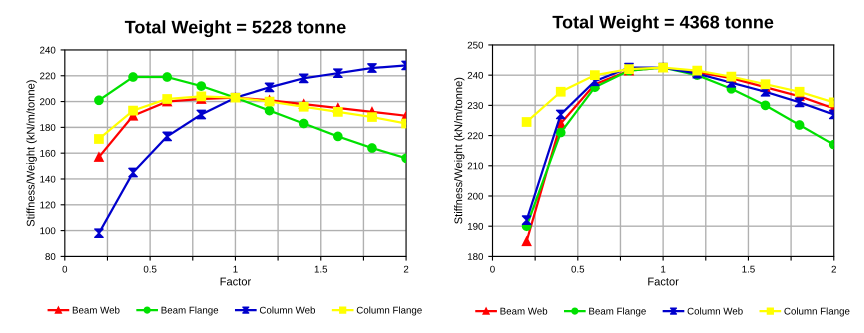  Describe the element at coordinates (476, 226) in the screenshot. I see `y-tick-label: 190` at that location.